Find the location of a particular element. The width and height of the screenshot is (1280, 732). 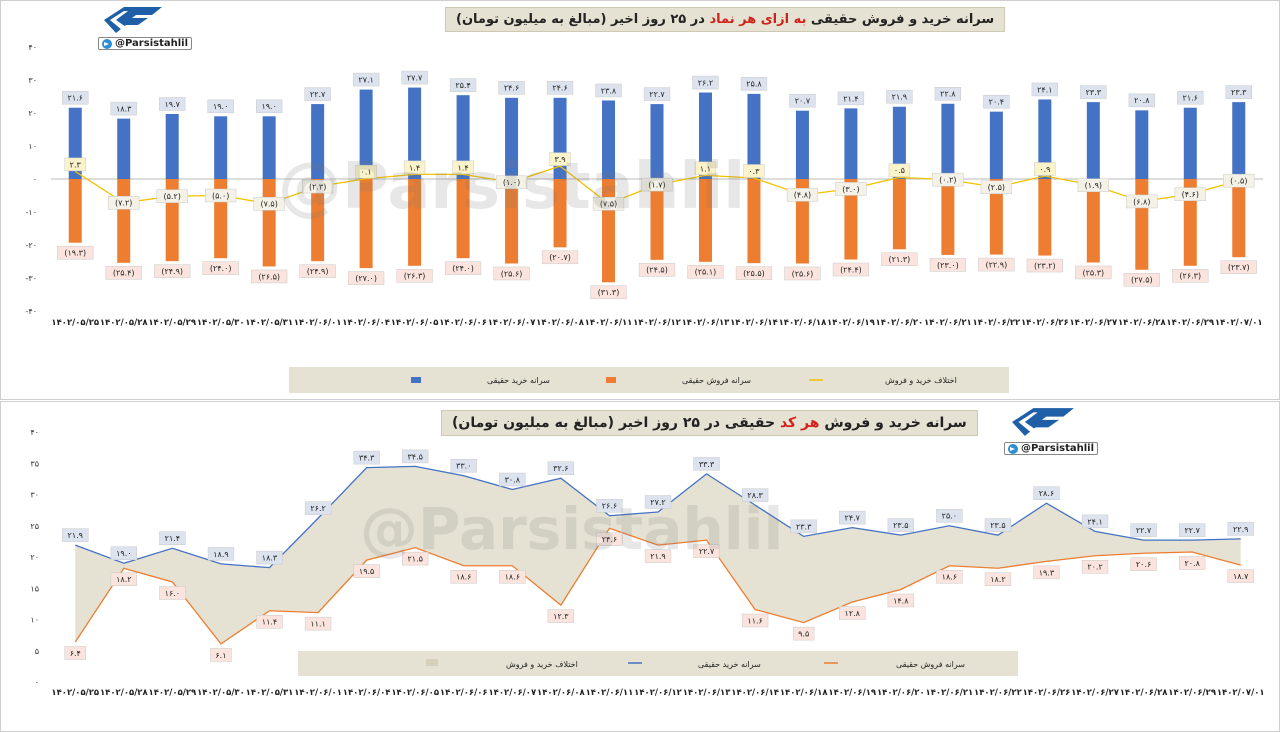

sell-point-label: ۱۸.۶ is located at coordinates (949, 577).